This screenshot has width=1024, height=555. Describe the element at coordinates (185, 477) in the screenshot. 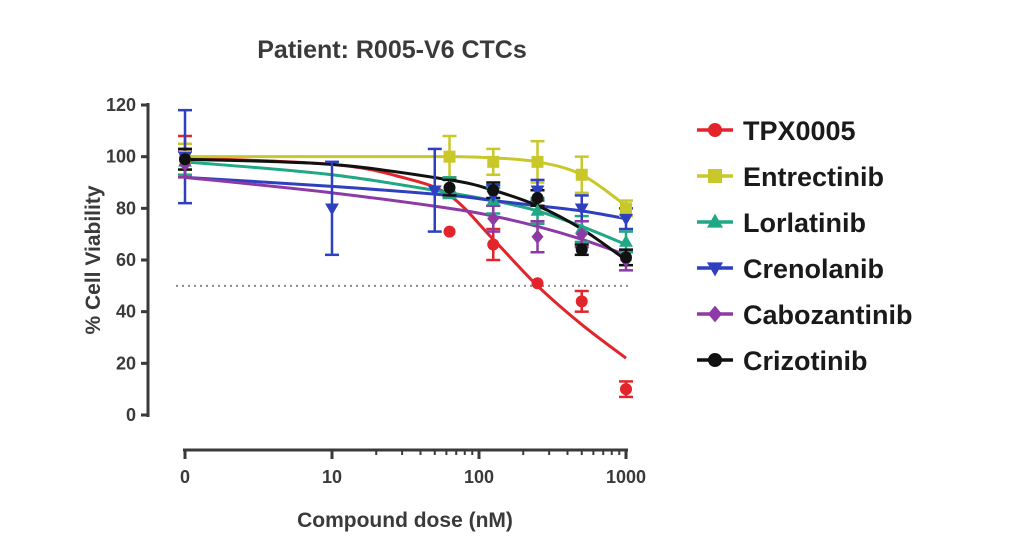

I see `x-tick-label-0: 0` at that location.